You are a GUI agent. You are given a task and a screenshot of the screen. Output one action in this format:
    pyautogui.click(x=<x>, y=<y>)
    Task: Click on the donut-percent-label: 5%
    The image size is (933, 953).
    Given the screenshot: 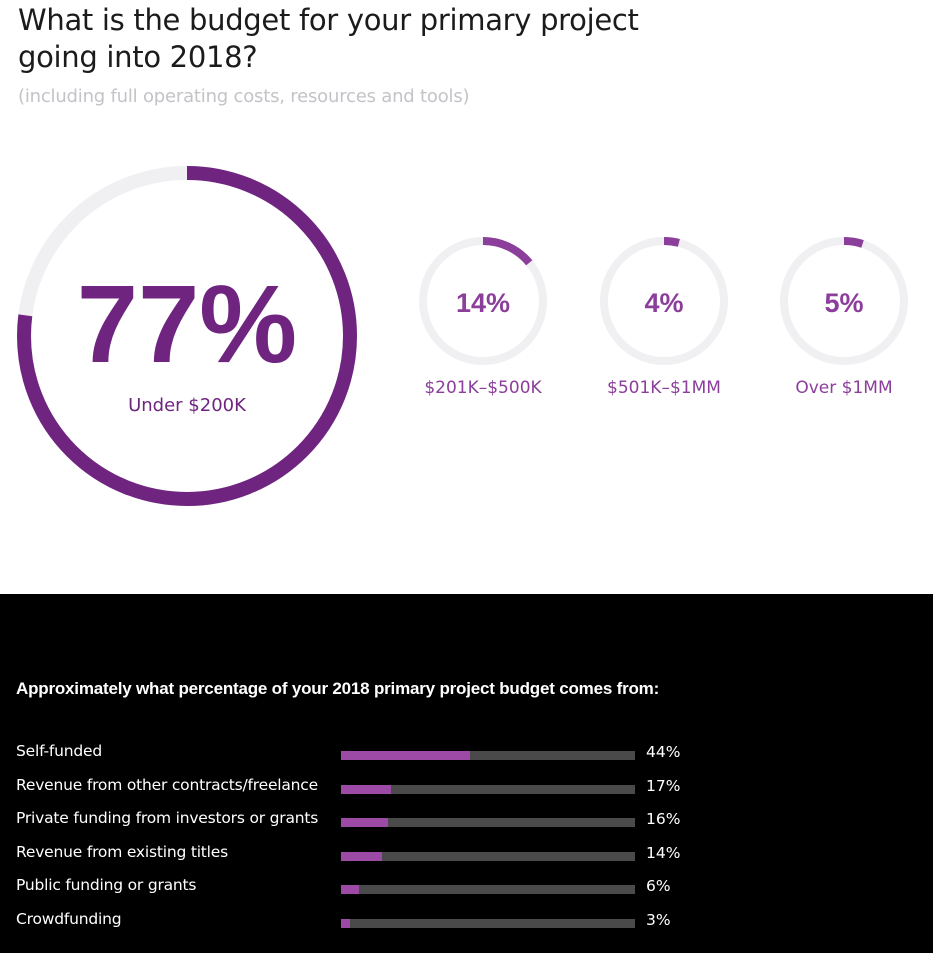 What is the action you would take?
    pyautogui.click(x=843, y=303)
    